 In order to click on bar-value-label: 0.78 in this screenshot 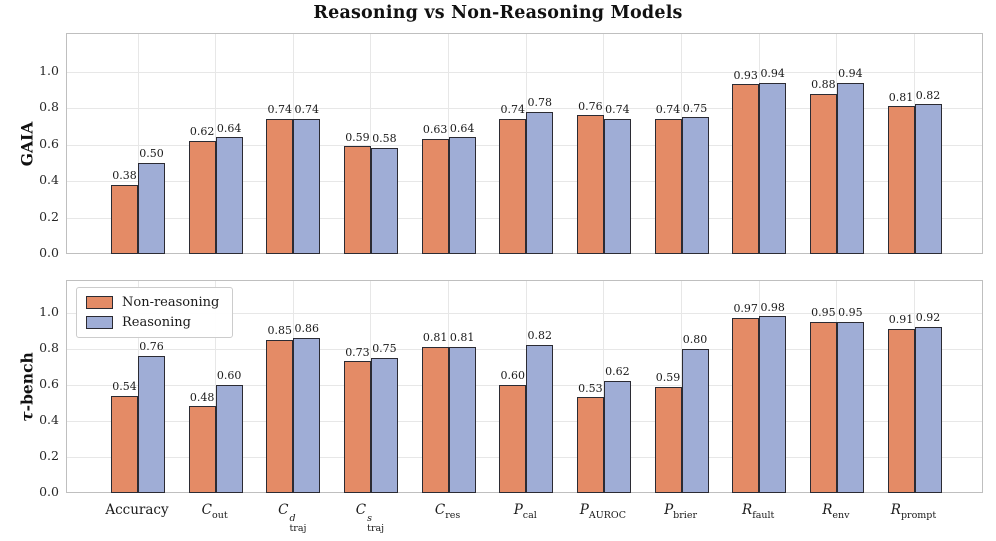, I will do `click(540, 103)`.